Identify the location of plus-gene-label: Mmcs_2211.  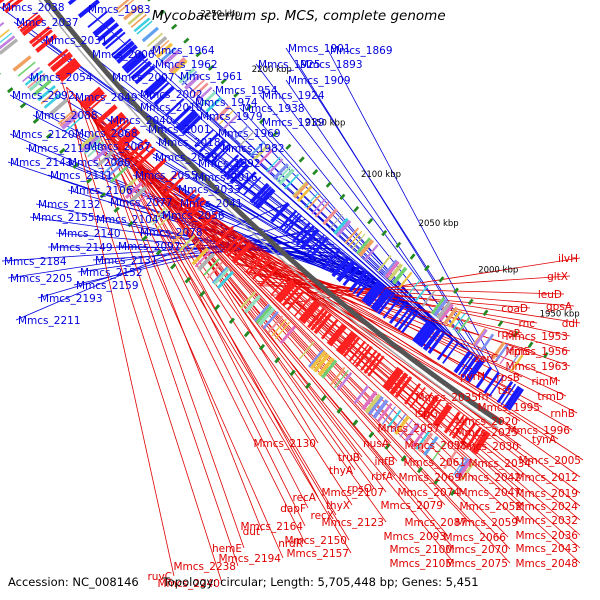
(49, 321).